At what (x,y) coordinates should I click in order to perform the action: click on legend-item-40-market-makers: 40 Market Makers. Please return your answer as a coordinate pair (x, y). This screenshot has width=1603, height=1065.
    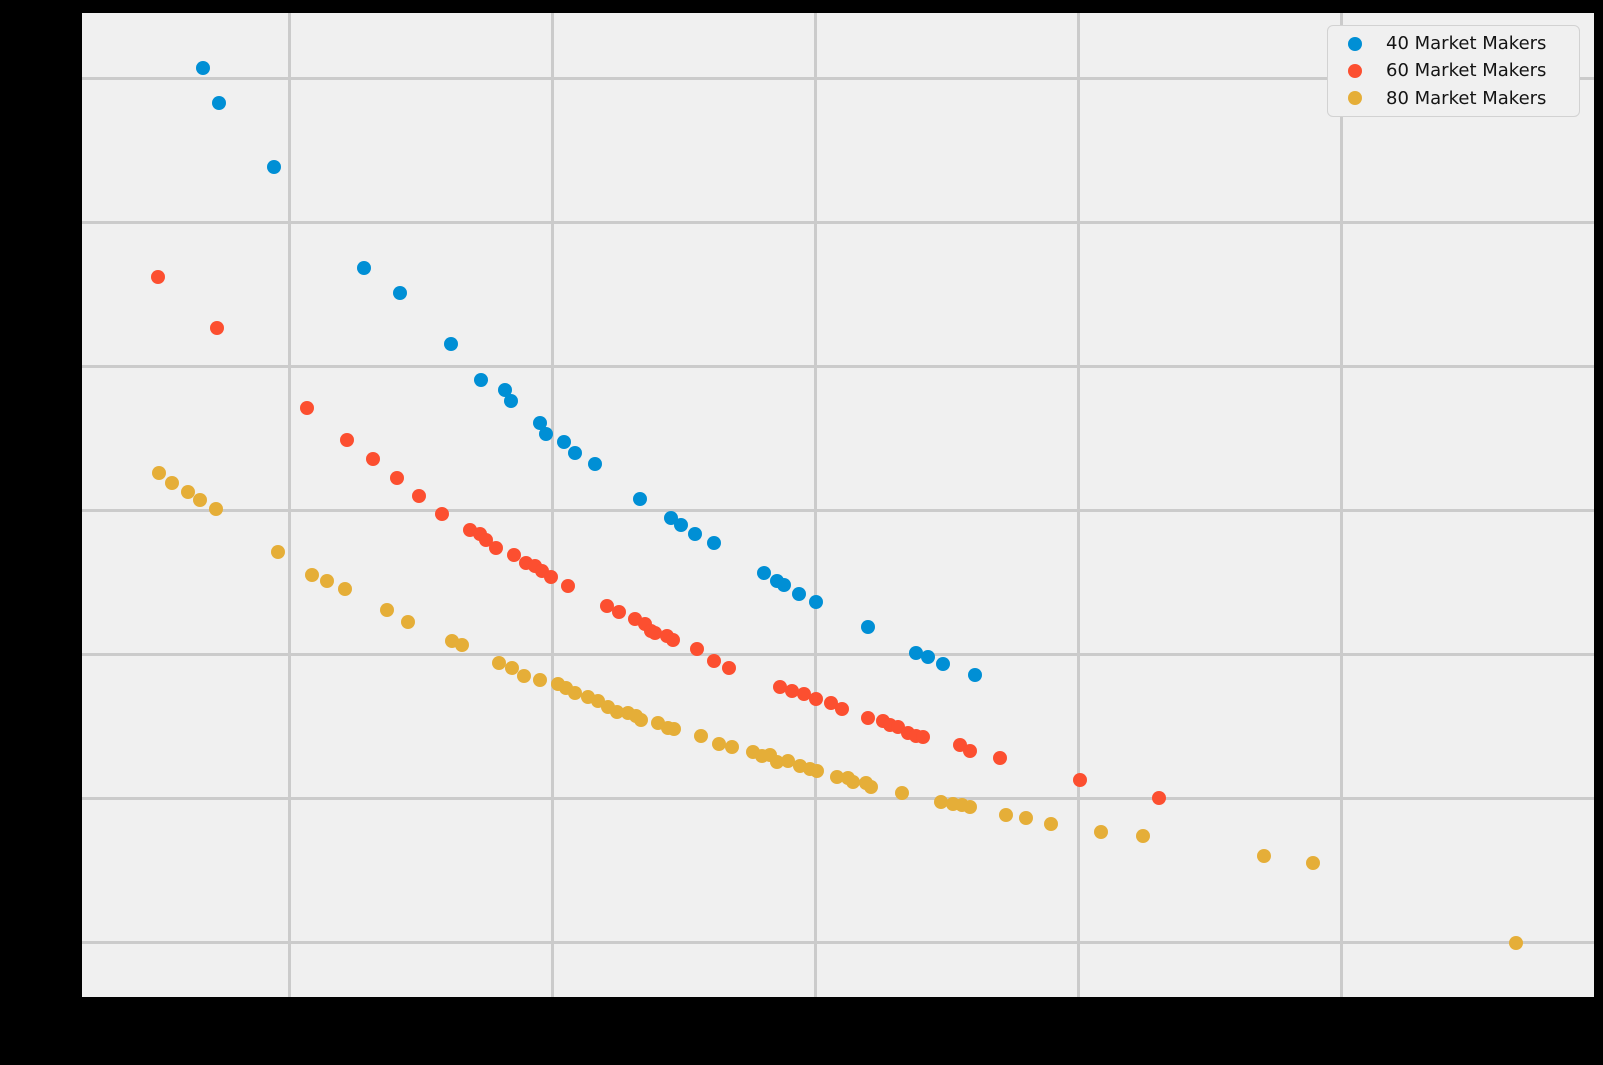
    Looking at the image, I should click on (1453, 43).